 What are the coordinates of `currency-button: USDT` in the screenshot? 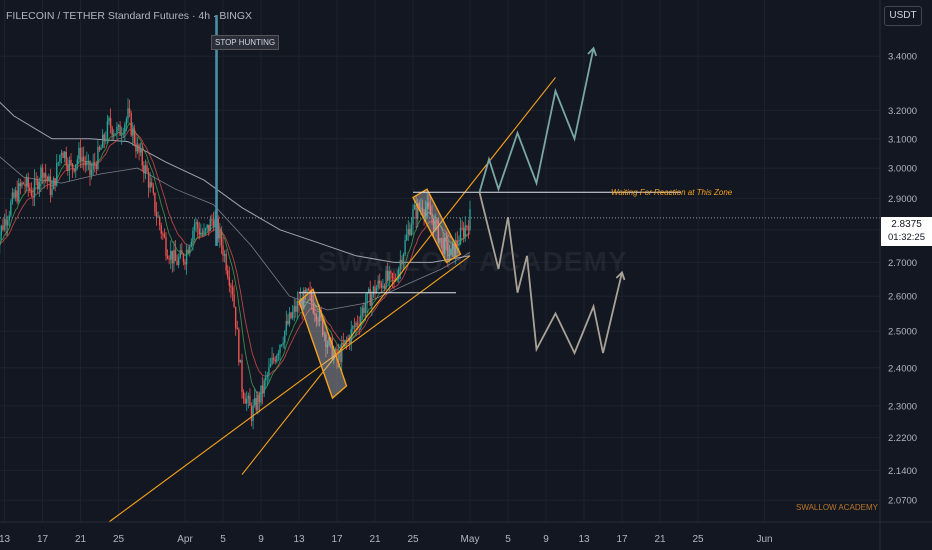 It's located at (903, 16).